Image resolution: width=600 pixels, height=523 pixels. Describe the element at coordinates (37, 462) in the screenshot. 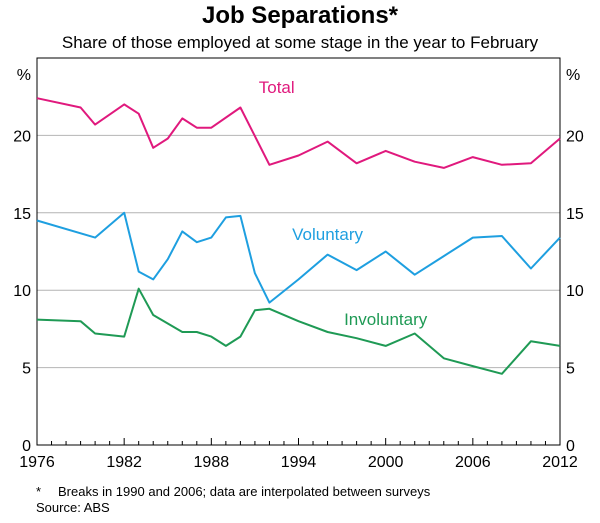

I see `x-tick-label: 1976` at that location.